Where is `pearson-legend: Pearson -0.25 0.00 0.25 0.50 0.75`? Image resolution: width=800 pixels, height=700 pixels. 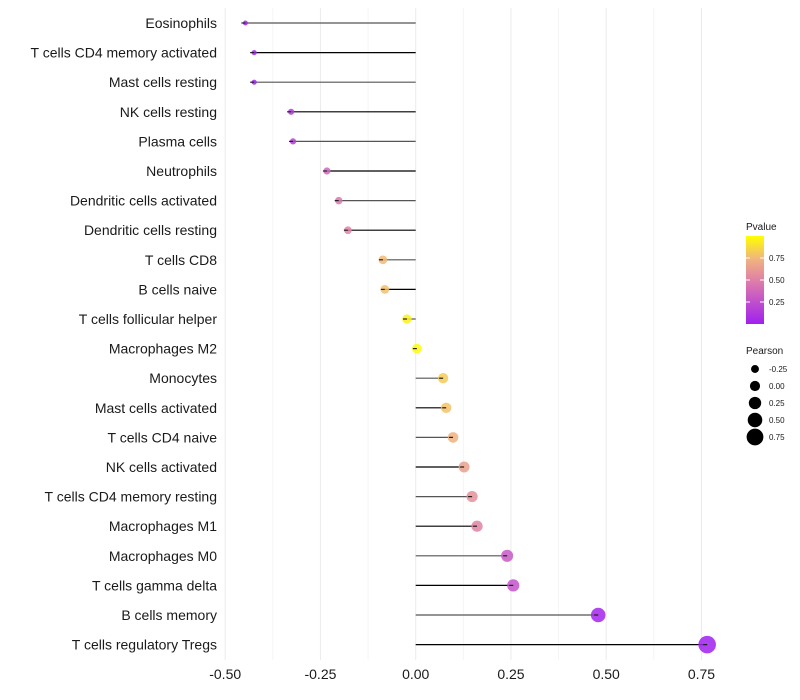 pearson-legend: Pearson -0.25 0.00 0.25 0.50 0.75 is located at coordinates (767, 396).